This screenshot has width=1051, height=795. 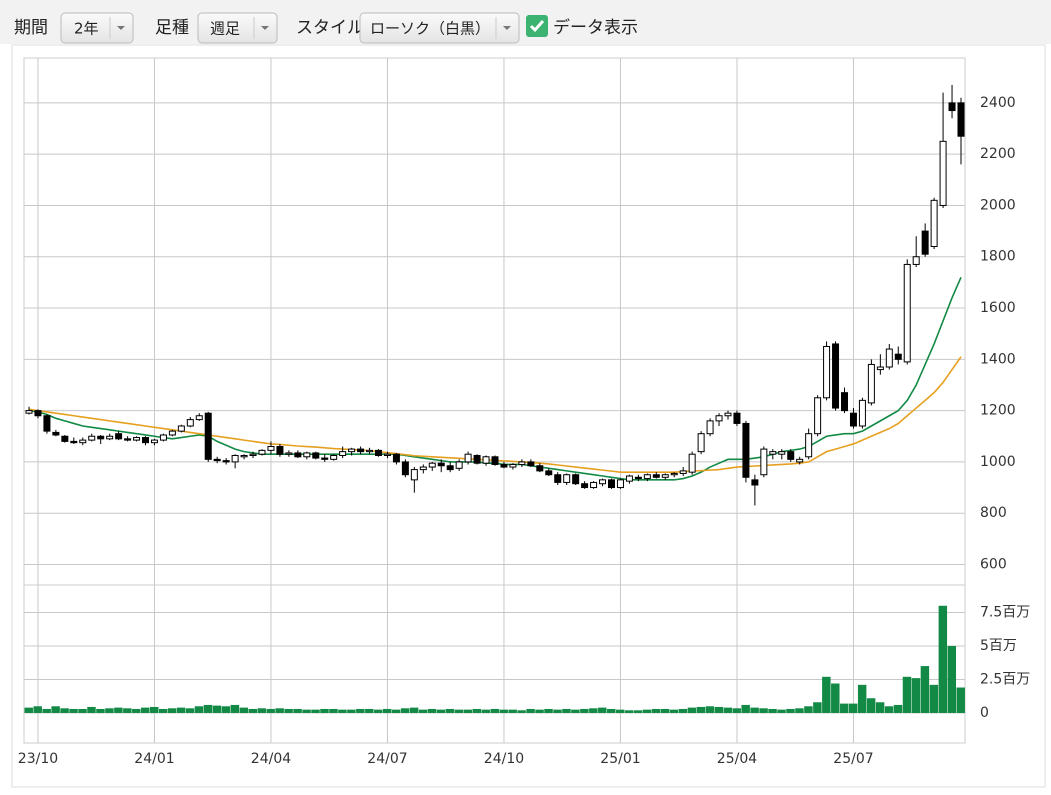 I want to click on x-tick-label: 24/04, so click(x=271, y=759).